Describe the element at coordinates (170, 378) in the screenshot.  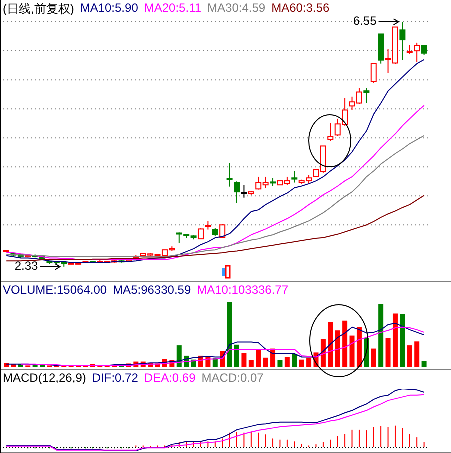
I see `text: DEA:0.69` at that location.